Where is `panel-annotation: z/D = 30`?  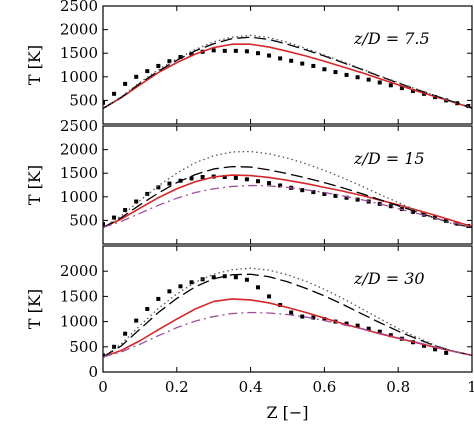 panel-annotation: z/D = 30 is located at coordinates (389, 278).